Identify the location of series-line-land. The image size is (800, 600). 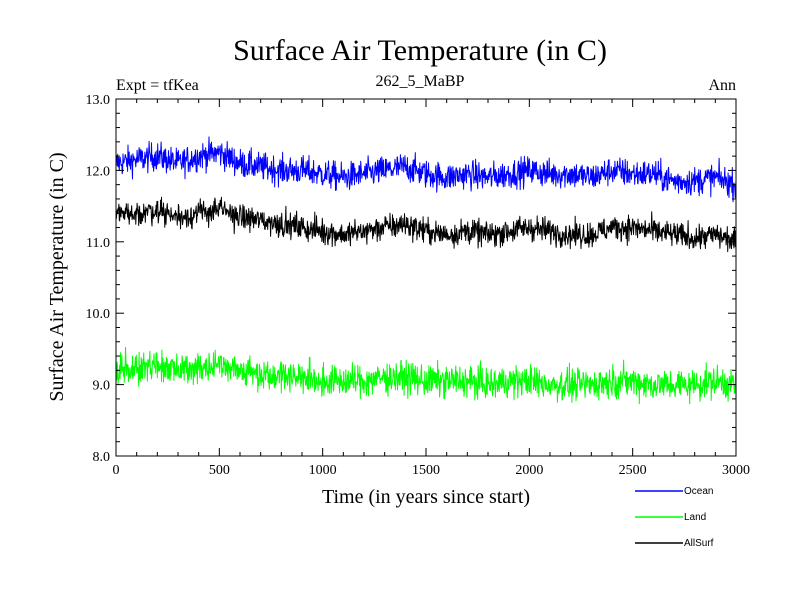
(426, 375).